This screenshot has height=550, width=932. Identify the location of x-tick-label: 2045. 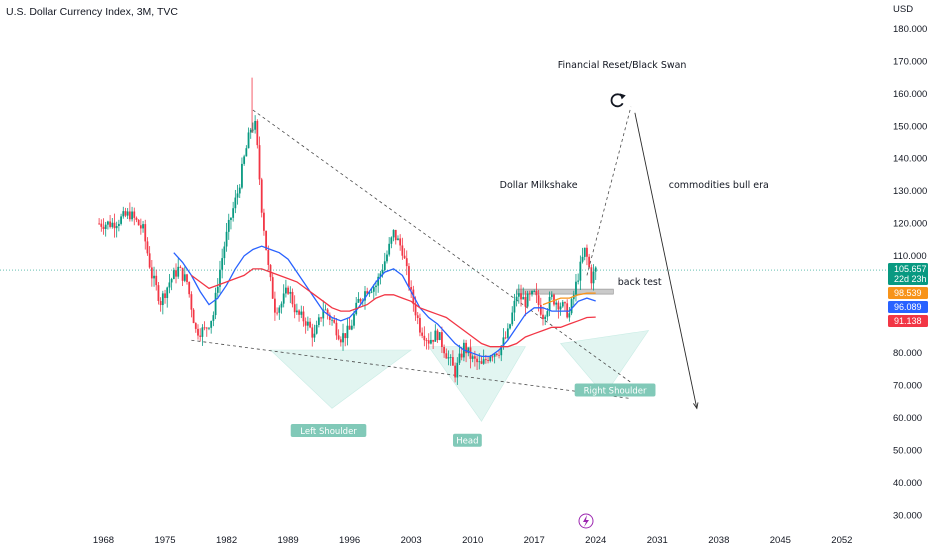
(780, 540).